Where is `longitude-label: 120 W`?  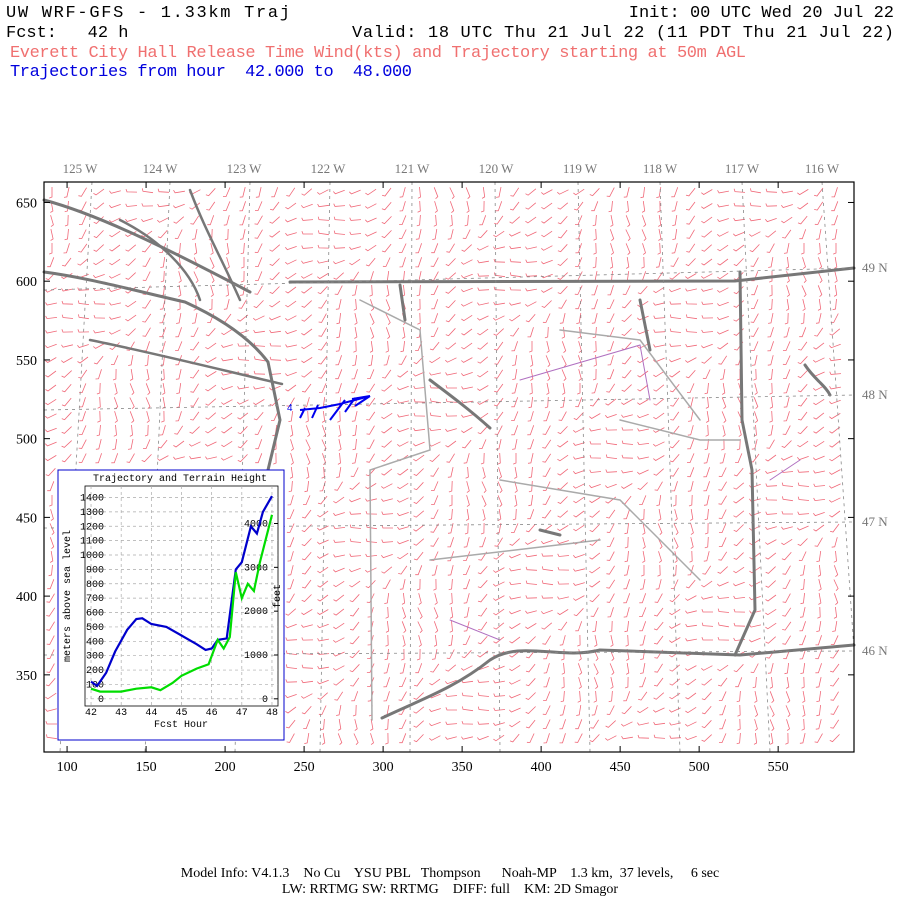 longitude-label: 120 W is located at coordinates (497, 168).